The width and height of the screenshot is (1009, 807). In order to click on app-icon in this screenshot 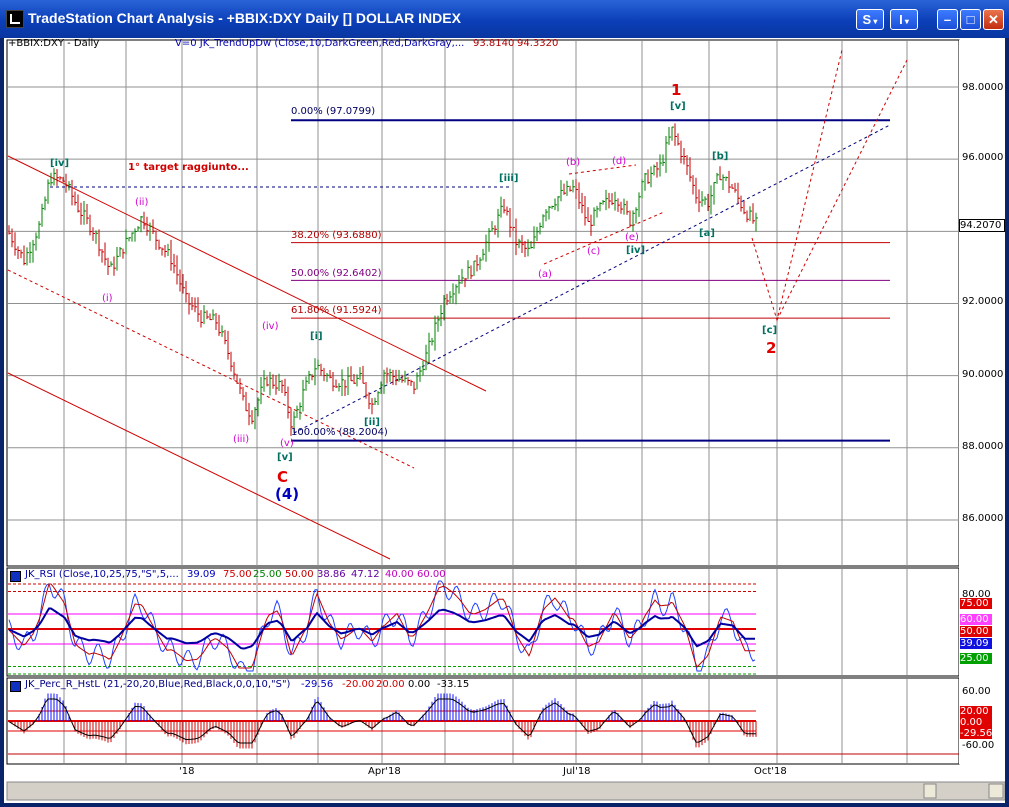, I will do `click(15, 19)`.